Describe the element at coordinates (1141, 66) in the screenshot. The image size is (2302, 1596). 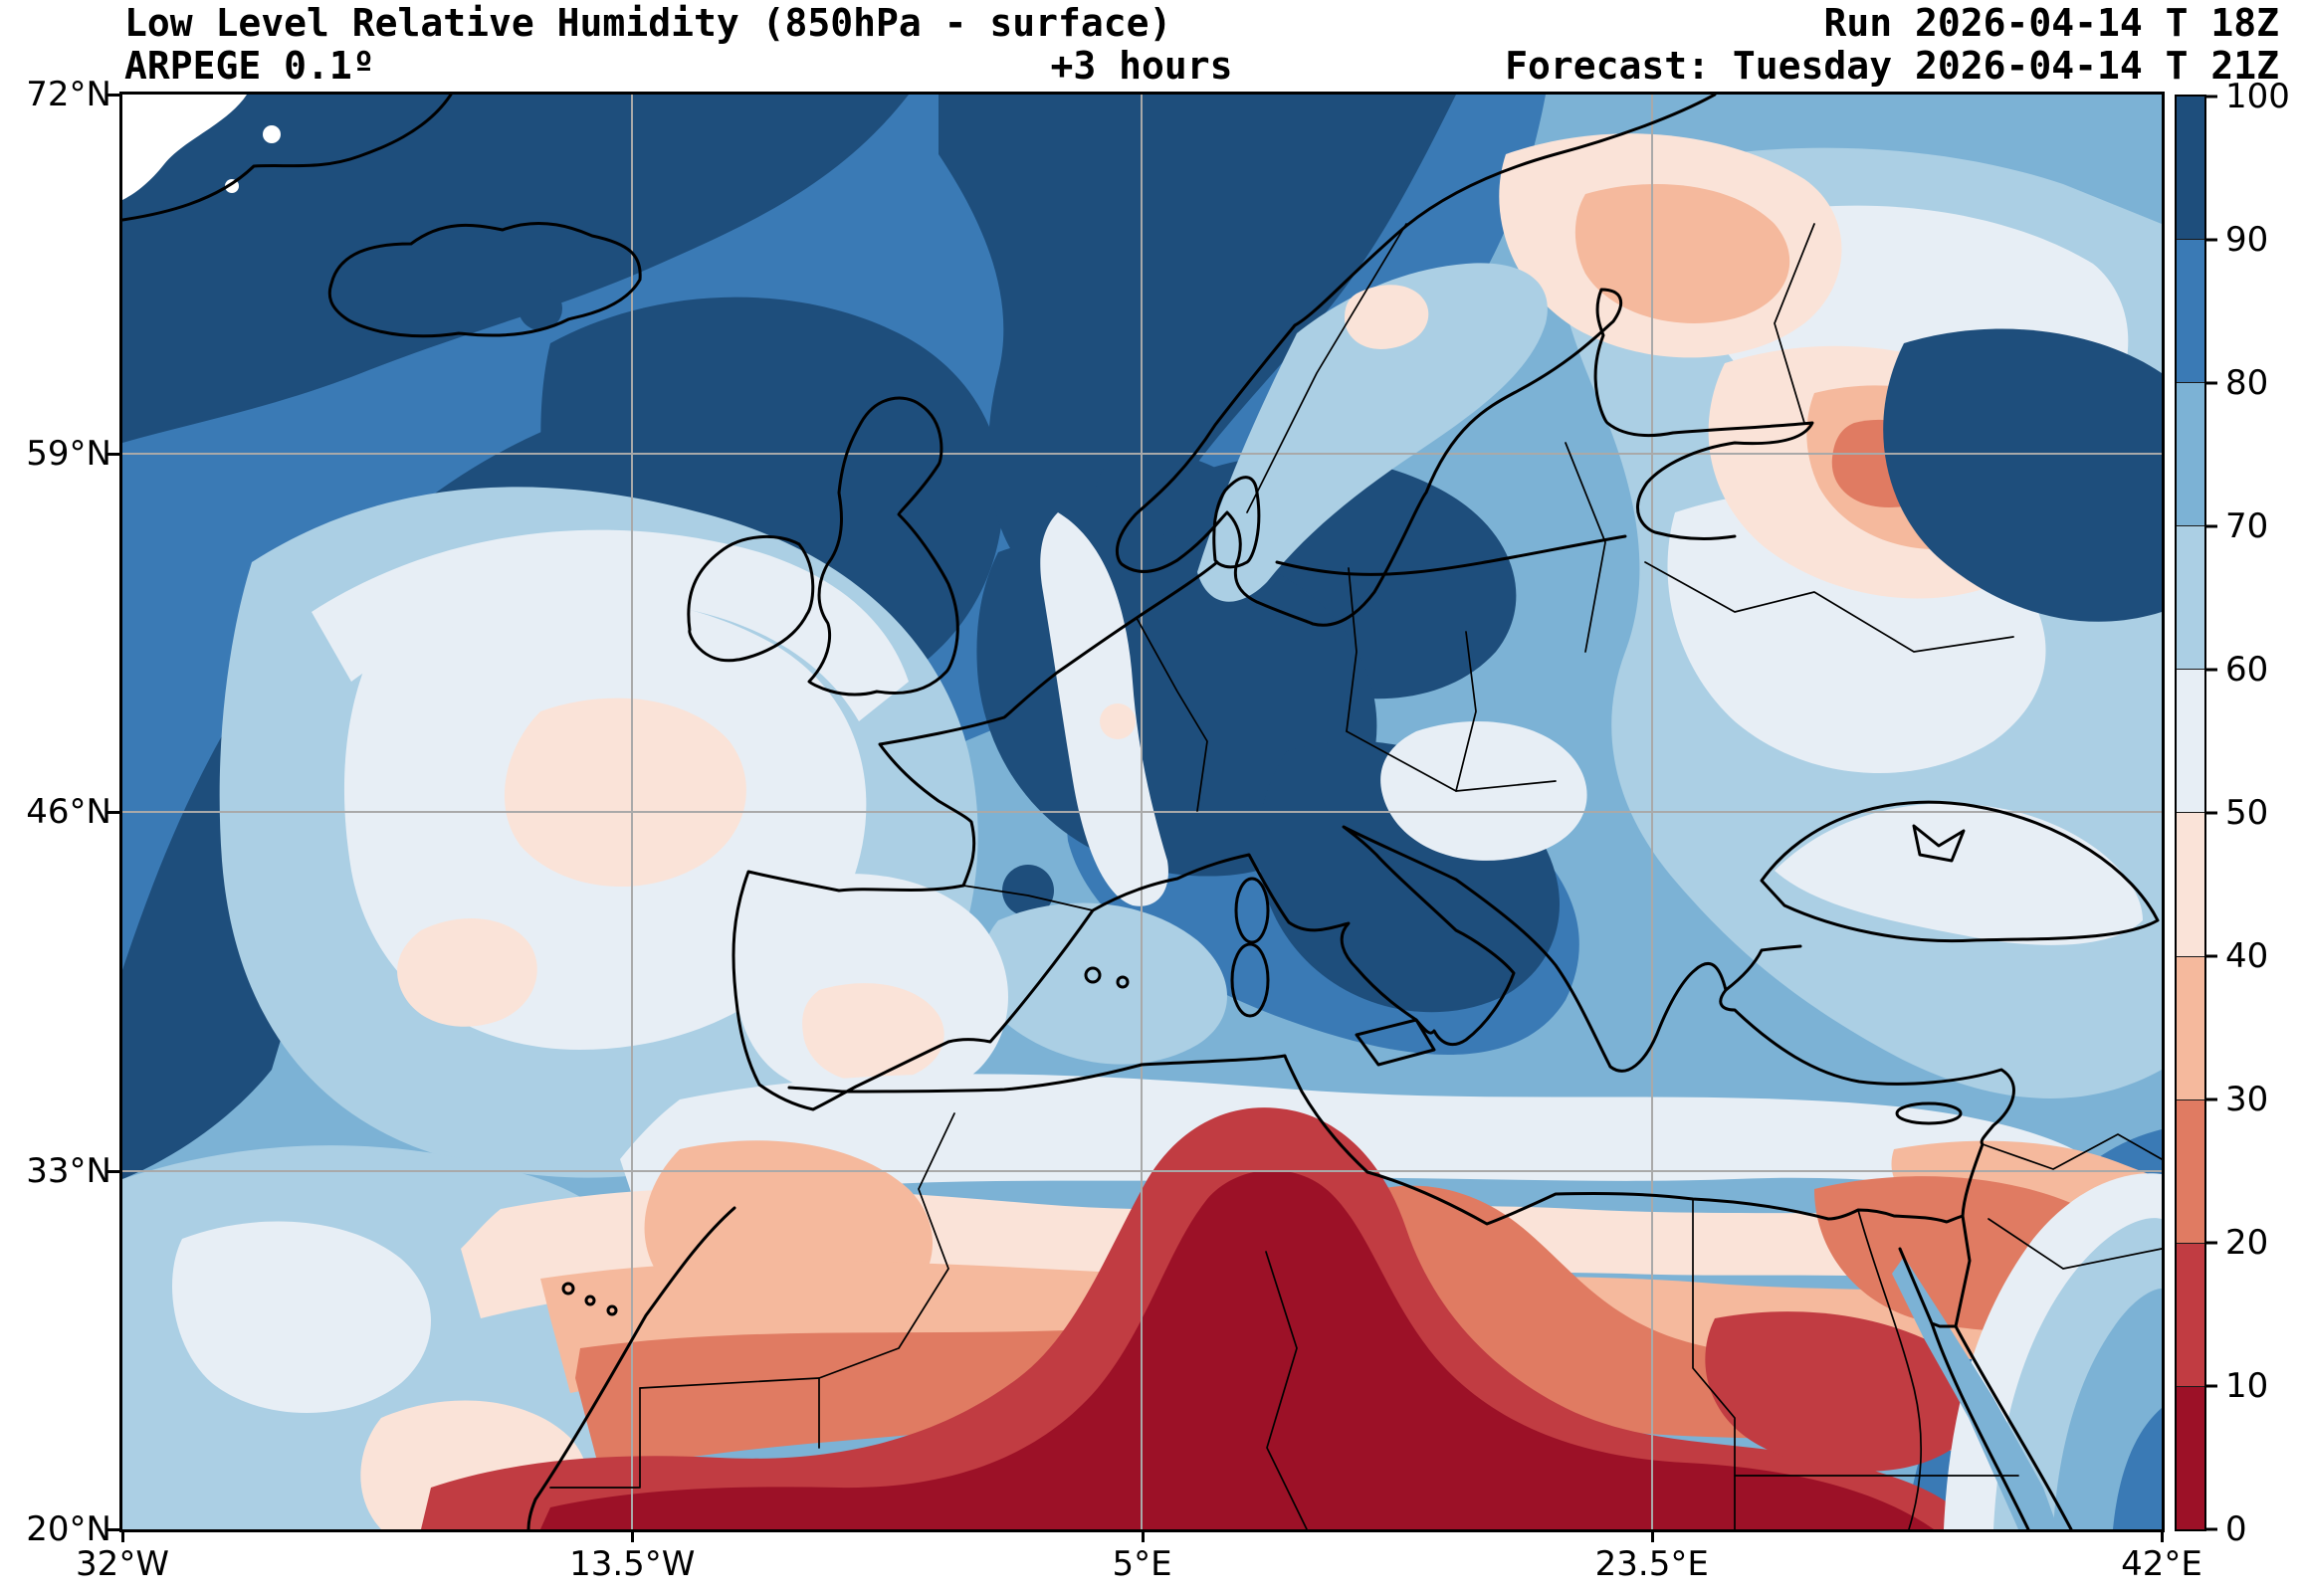
I see `lead-time-label: +3 hours` at that location.